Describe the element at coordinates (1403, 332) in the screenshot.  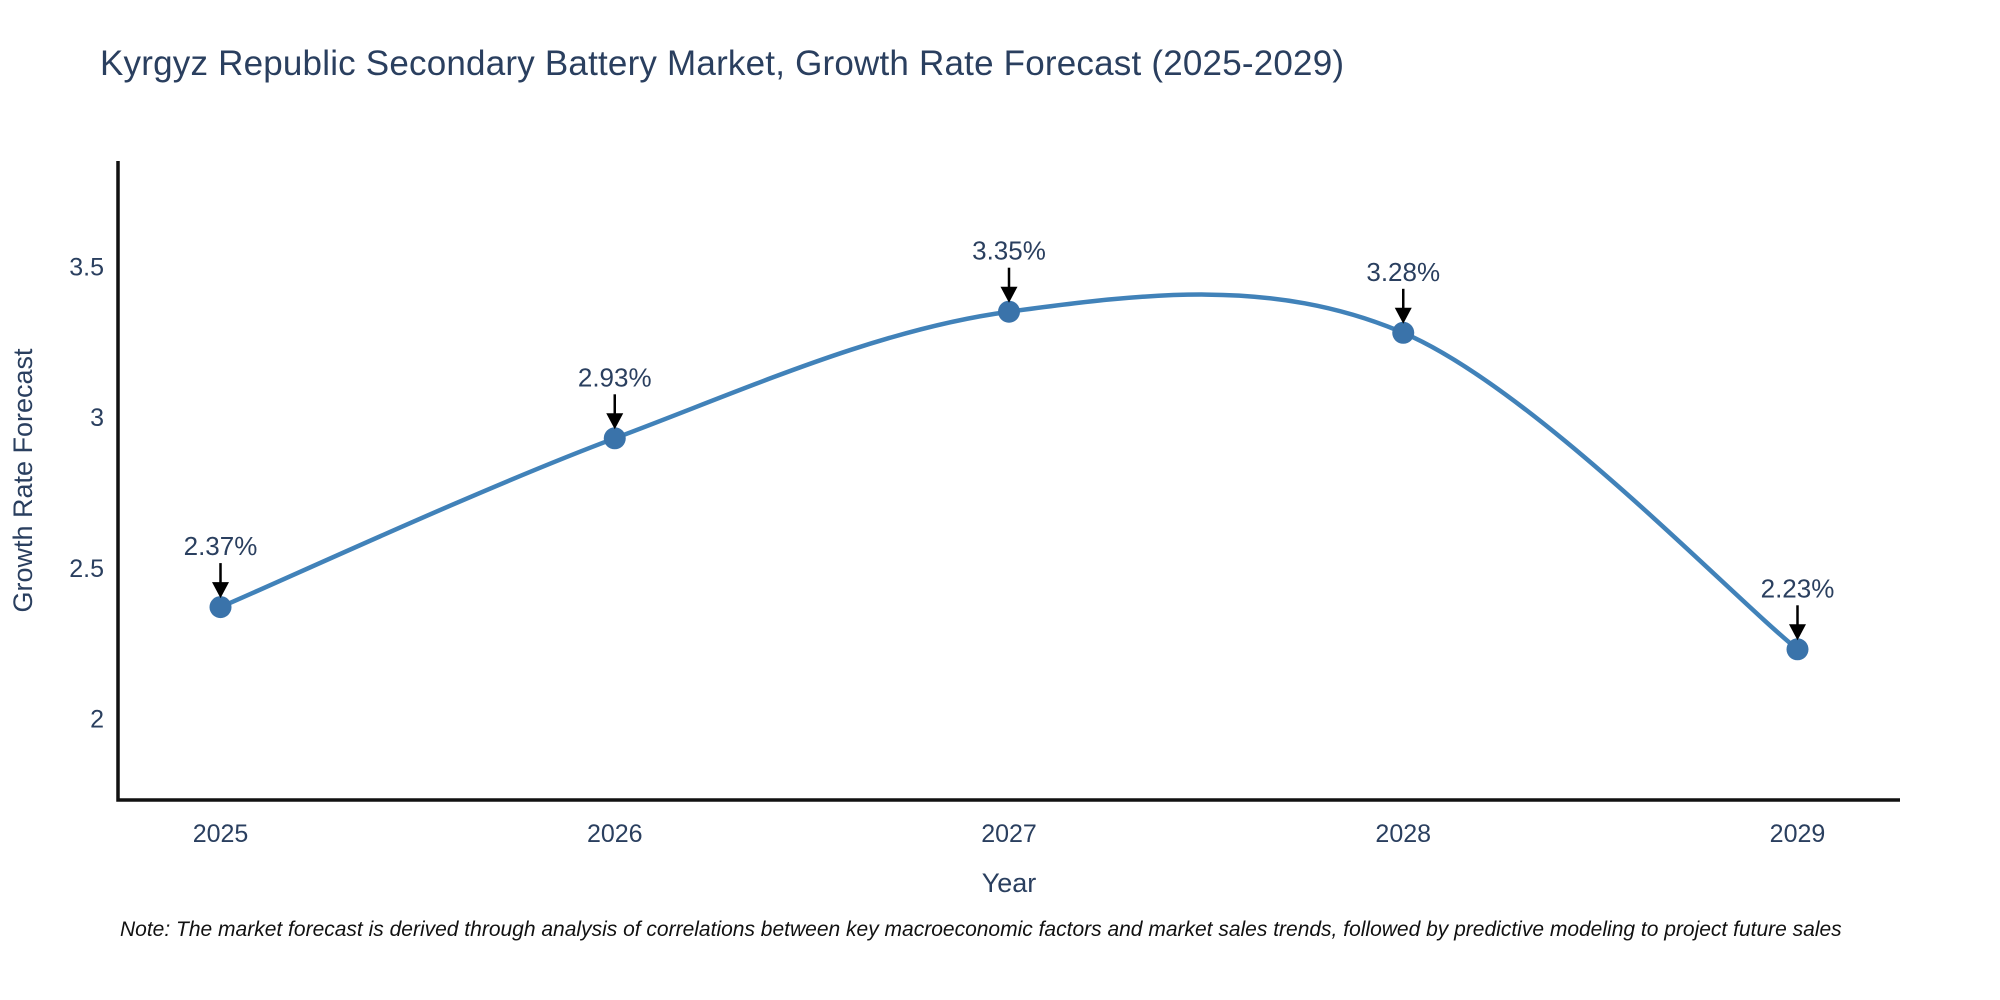
I see `data-point-2028` at that location.